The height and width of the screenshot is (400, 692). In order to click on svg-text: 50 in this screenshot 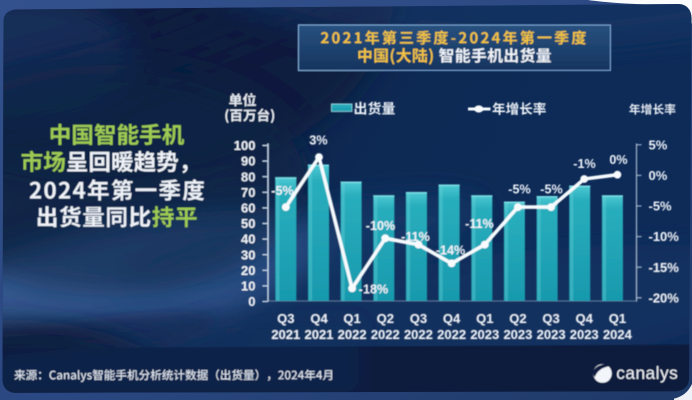, I will do `click(248, 223)`.